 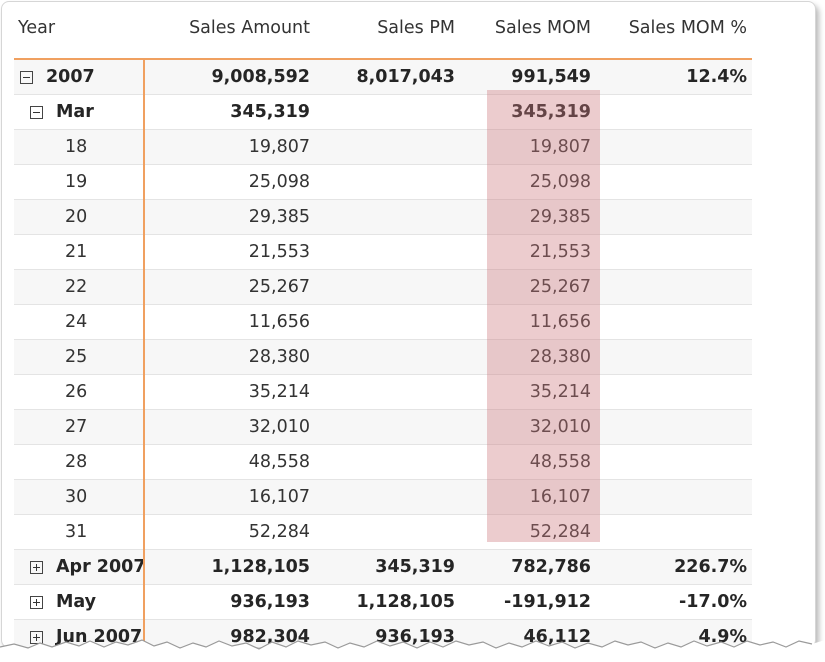 What do you see at coordinates (279, 462) in the screenshot?
I see `sales-amount-cell: 48,558` at bounding box center [279, 462].